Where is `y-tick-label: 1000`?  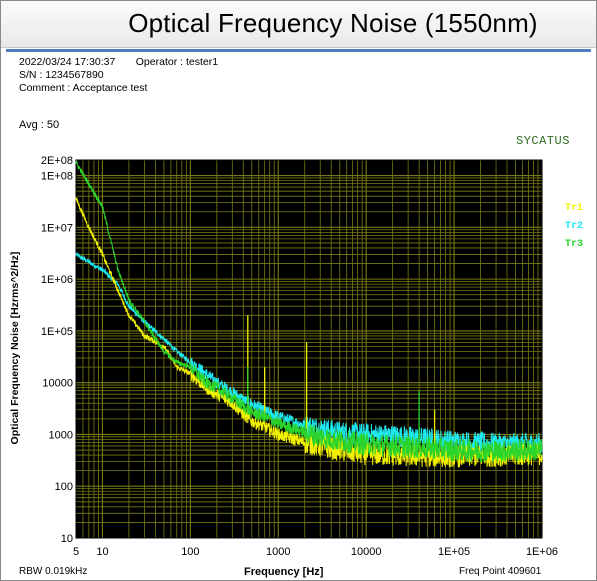 y-tick-label: 1000 is located at coordinates (61, 435).